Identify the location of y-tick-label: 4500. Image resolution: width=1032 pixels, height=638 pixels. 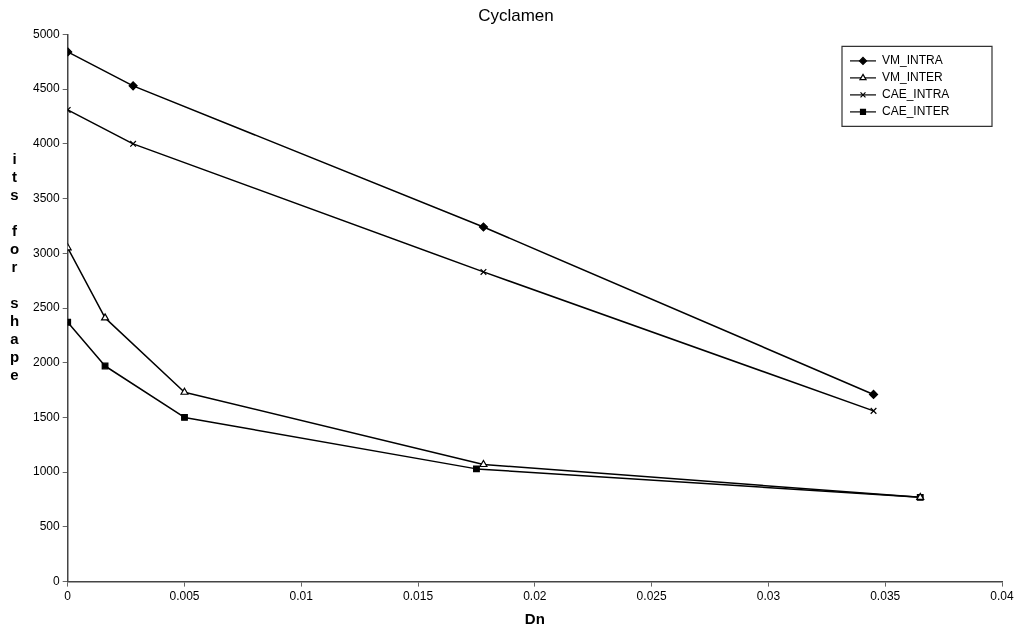
(46, 88).